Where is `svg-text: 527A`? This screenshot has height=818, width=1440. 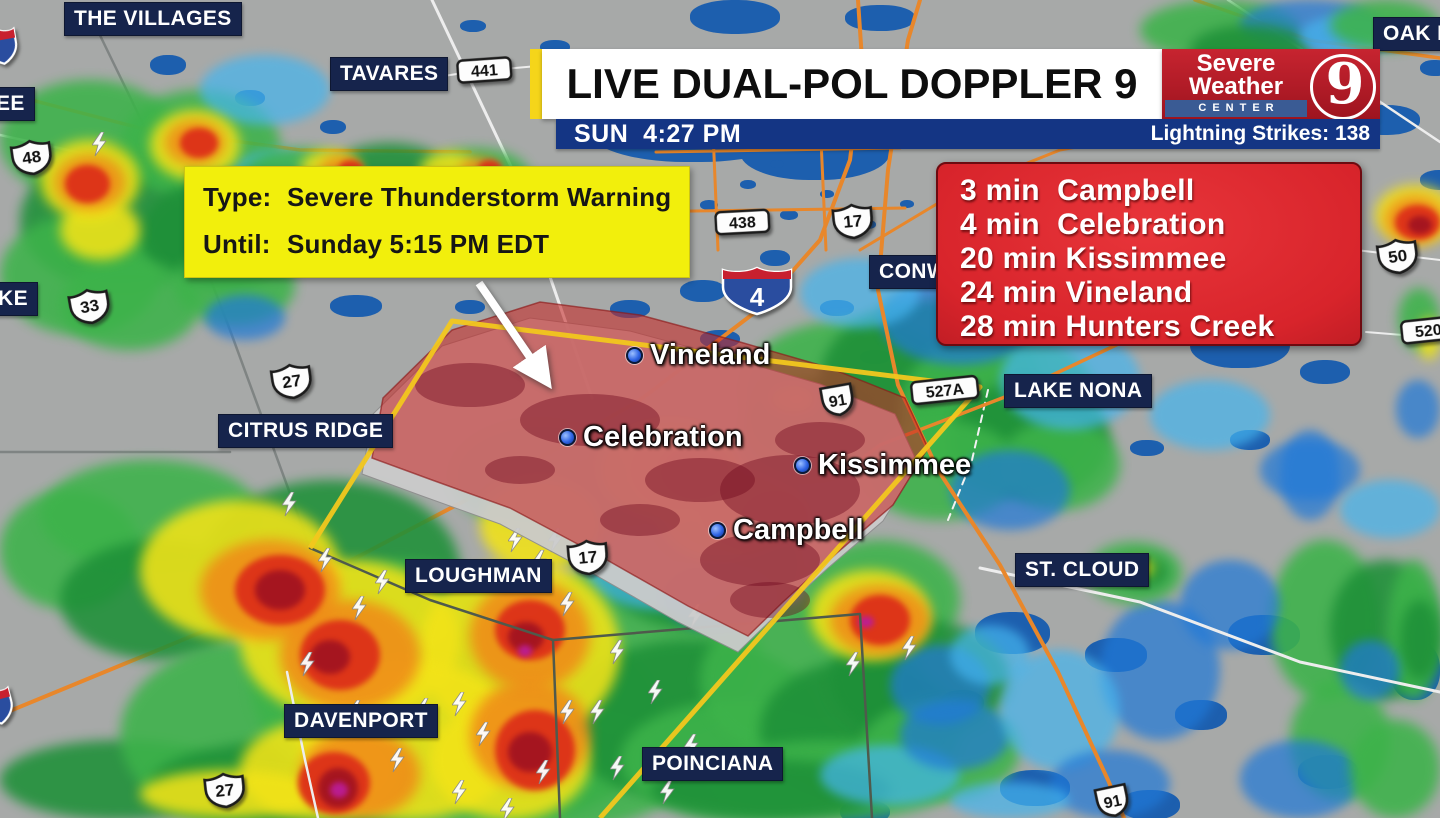
svg-text: 527A is located at coordinates (945, 391).